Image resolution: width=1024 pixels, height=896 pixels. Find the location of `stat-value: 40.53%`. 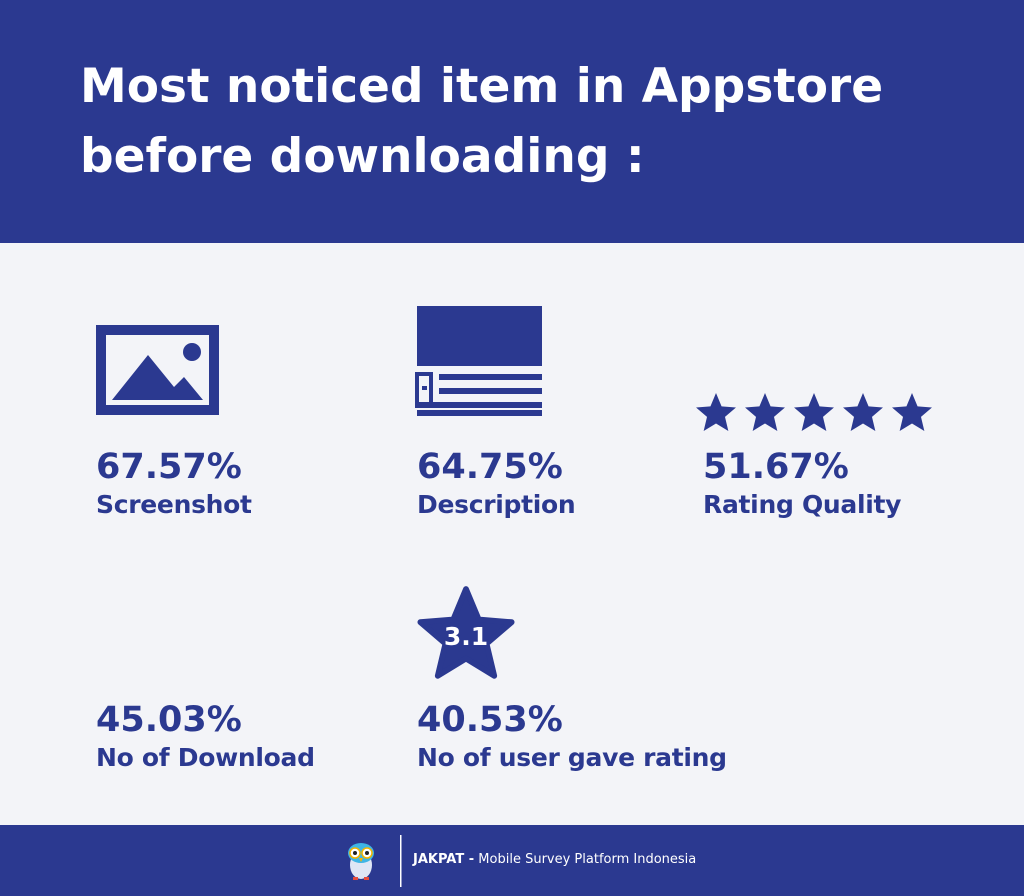

stat-value: 40.53% is located at coordinates (490, 720).